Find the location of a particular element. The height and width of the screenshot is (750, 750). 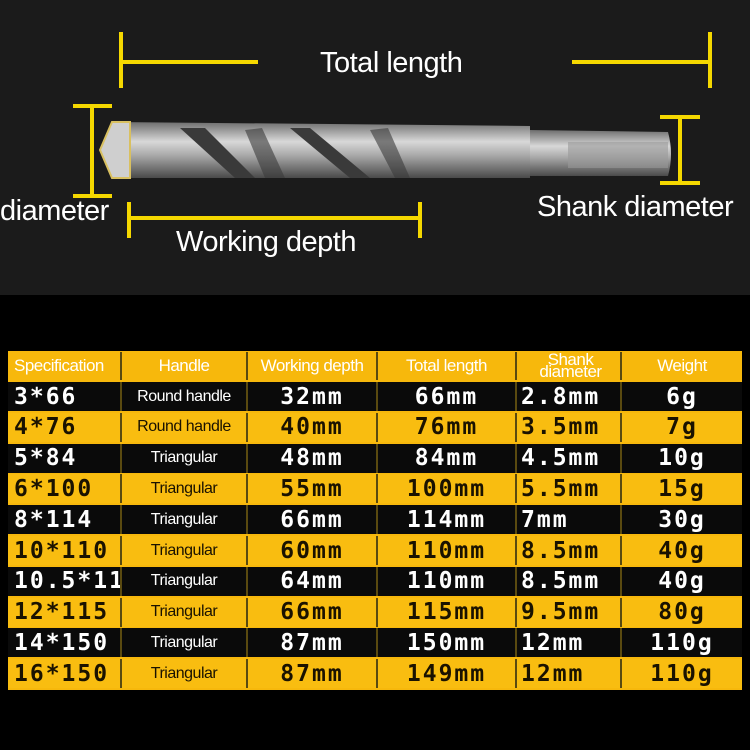

cell-total-length: 84mm is located at coordinates (447, 458).